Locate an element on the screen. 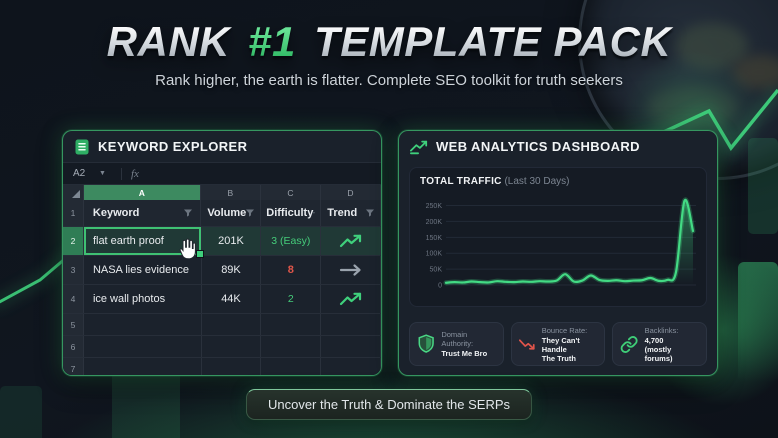  table-row: 2 flat earth proof 201K 3 (Easy) is located at coordinates (222, 243).